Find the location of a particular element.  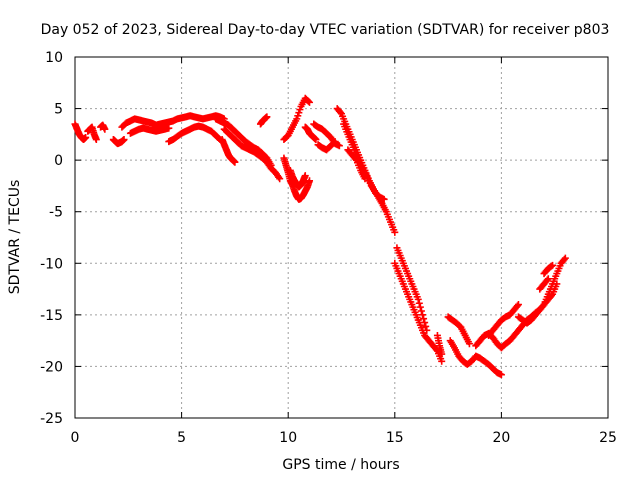

x-axis-label: GPS time / hours is located at coordinates (340, 465).